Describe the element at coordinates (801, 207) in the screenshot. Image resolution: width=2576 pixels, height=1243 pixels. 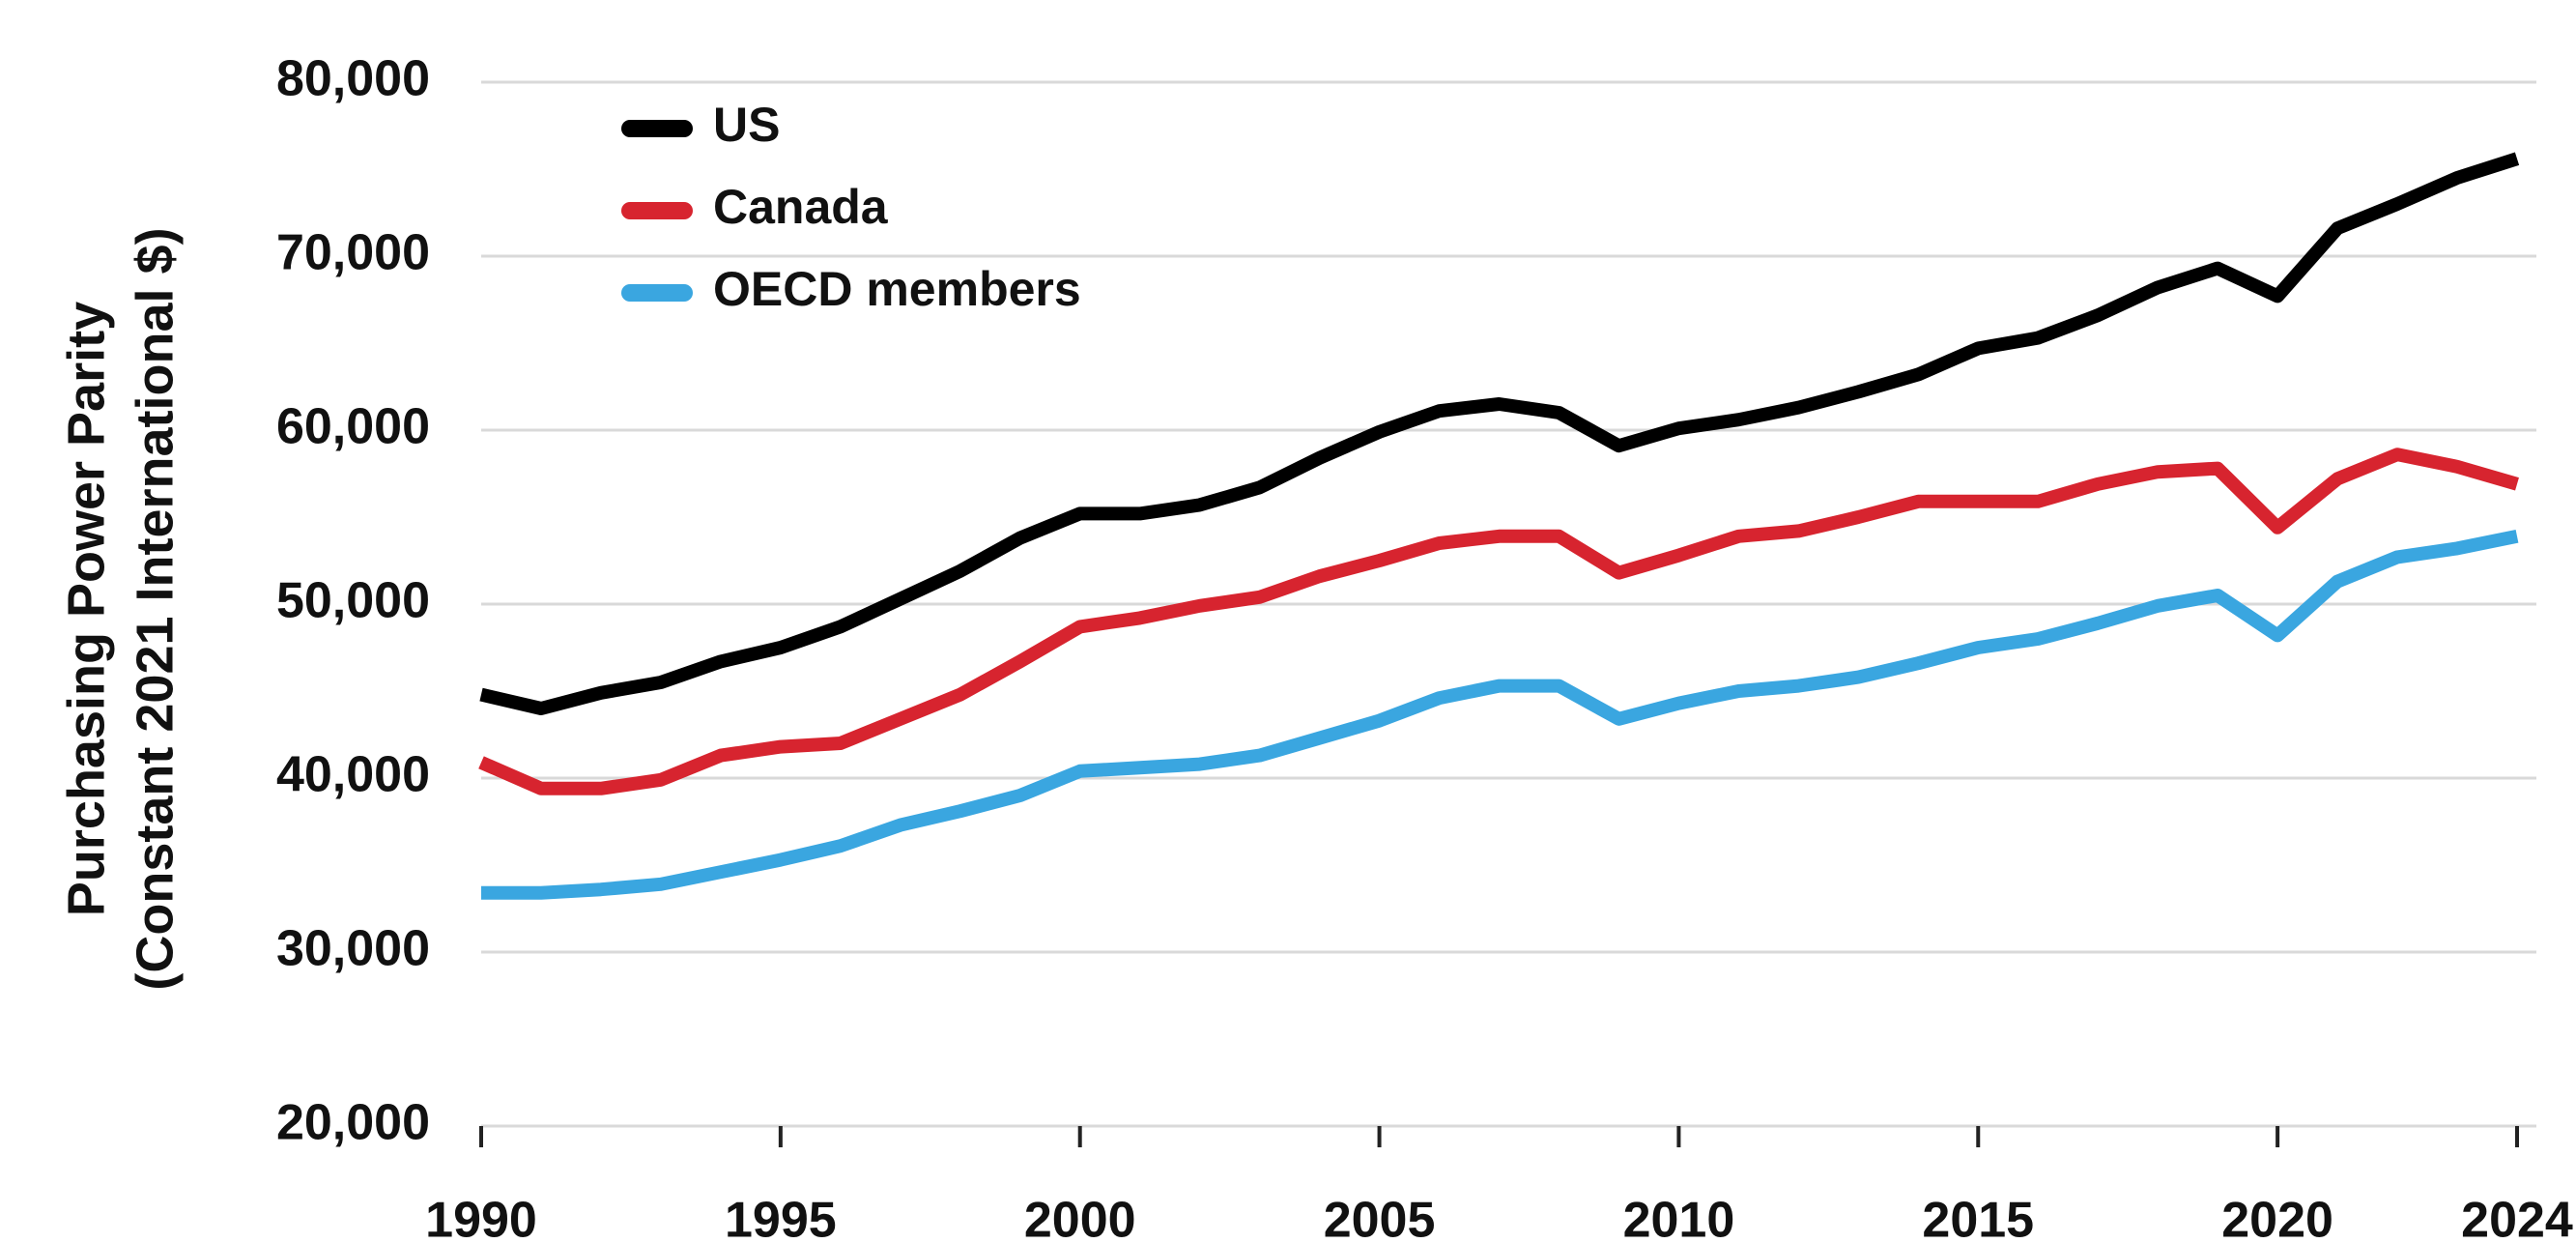
I see `legend-label: Canada` at that location.